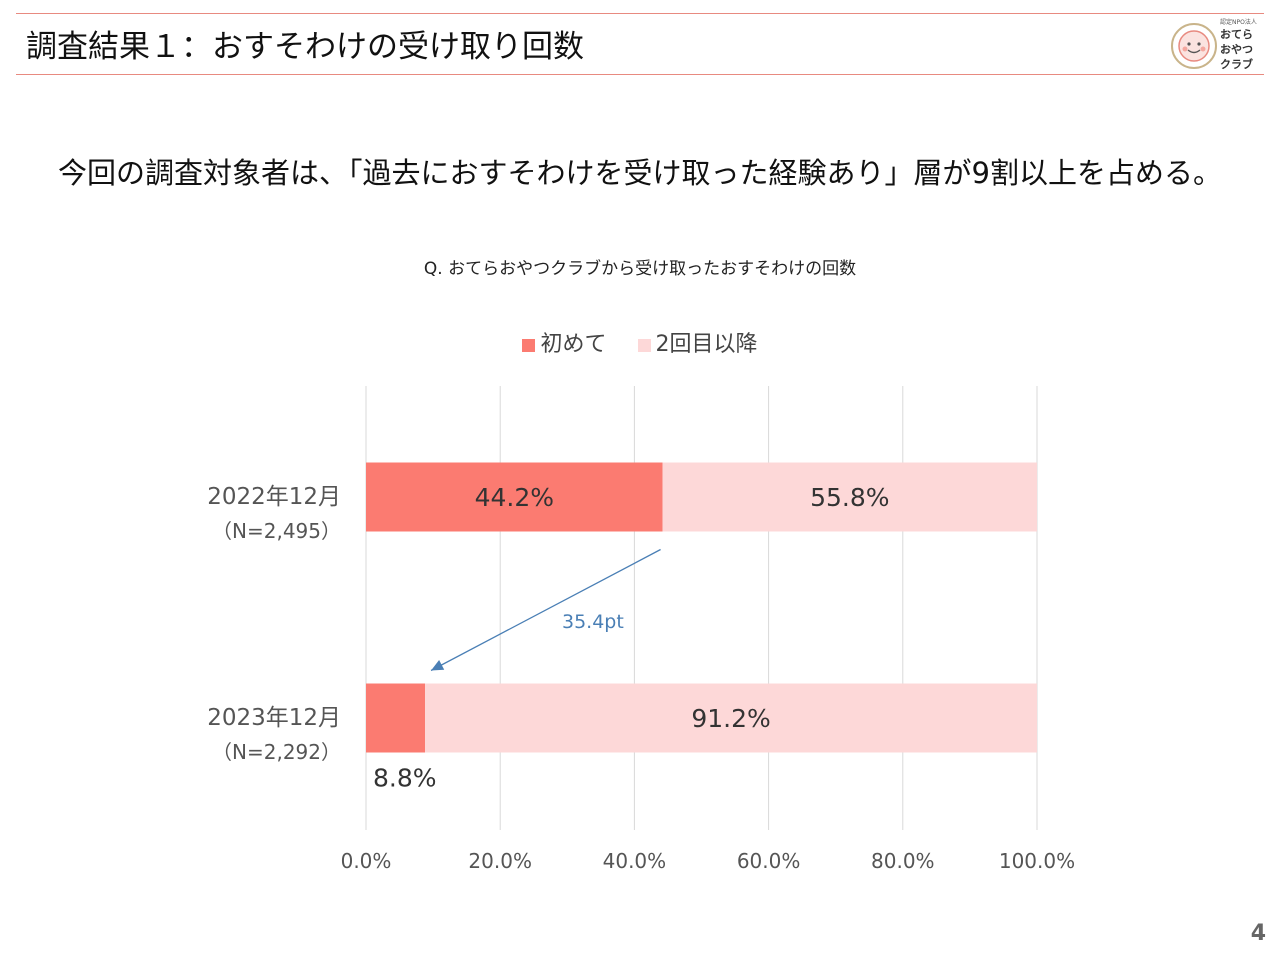  Describe the element at coordinates (276, 531) in the screenshot. I see `category-sublabel: （N=2,495）` at that location.